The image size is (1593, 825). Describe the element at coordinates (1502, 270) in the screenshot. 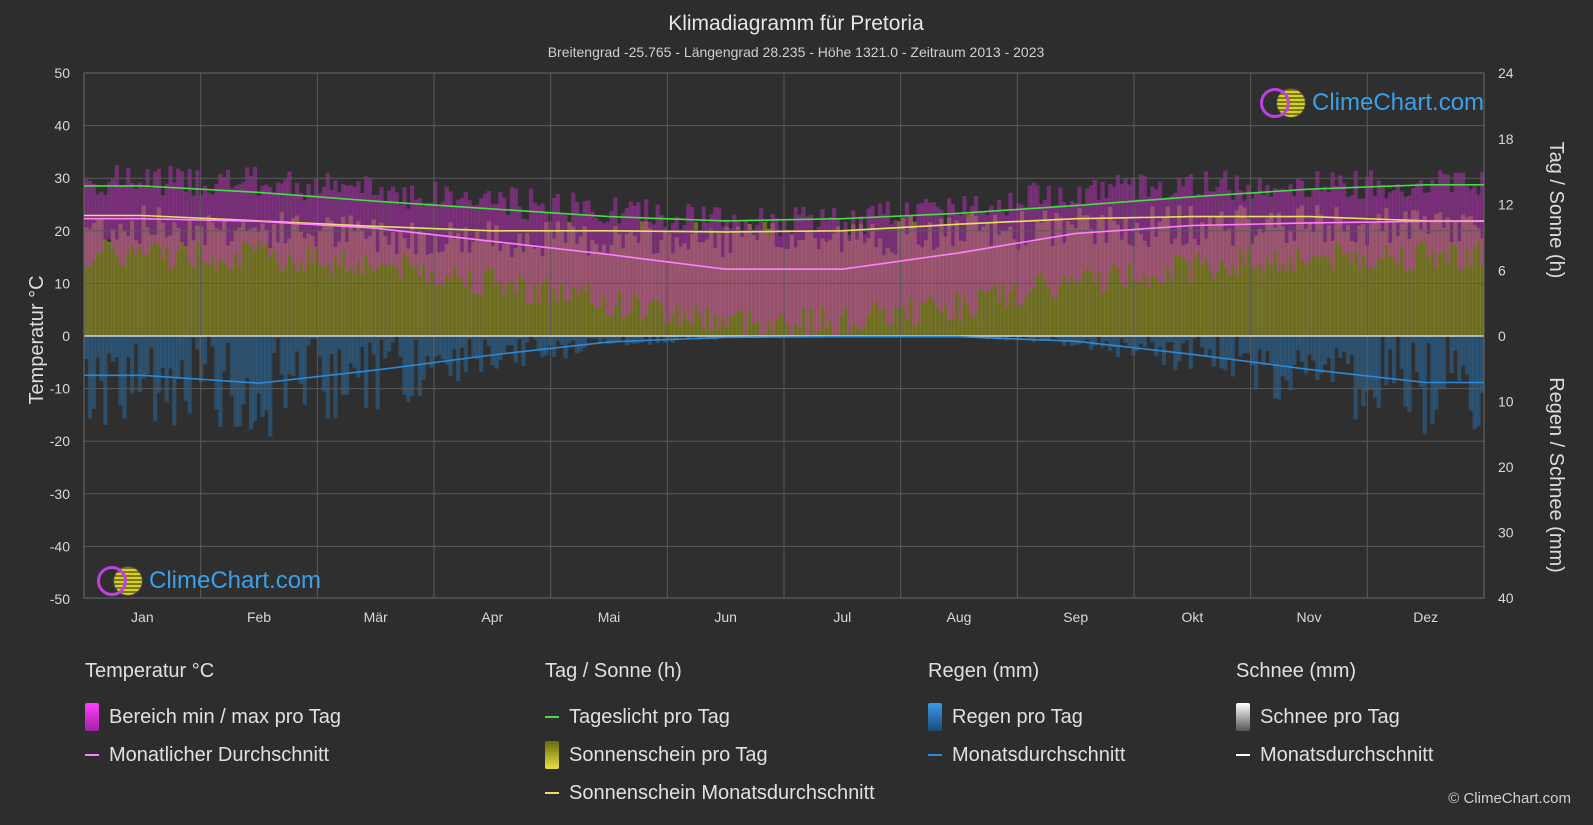

I see `y-right-top-tick-label: 6` at that location.